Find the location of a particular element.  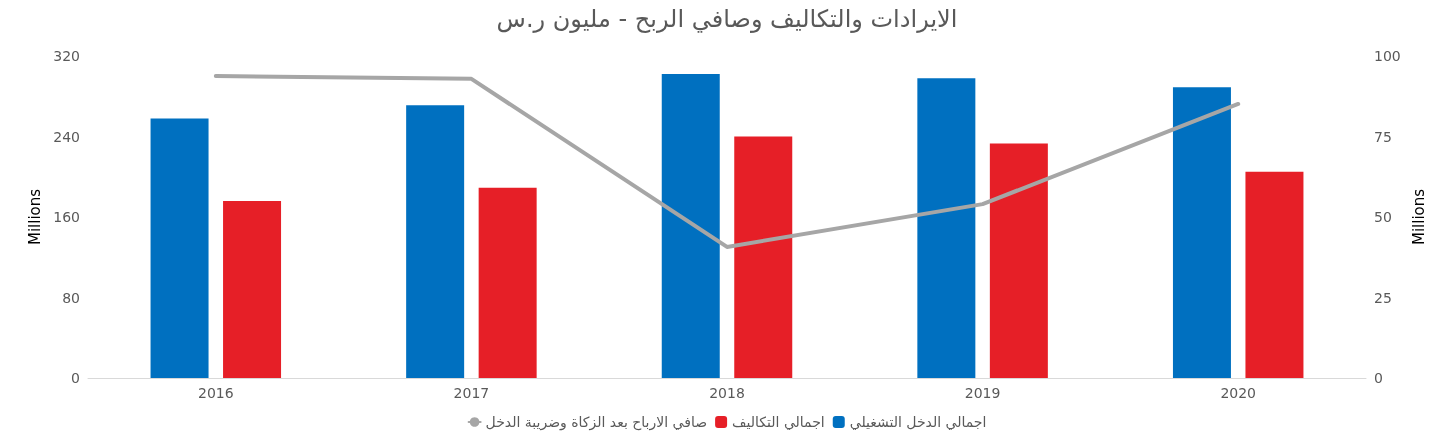

x-tick-label: 2019 is located at coordinates (982, 393).